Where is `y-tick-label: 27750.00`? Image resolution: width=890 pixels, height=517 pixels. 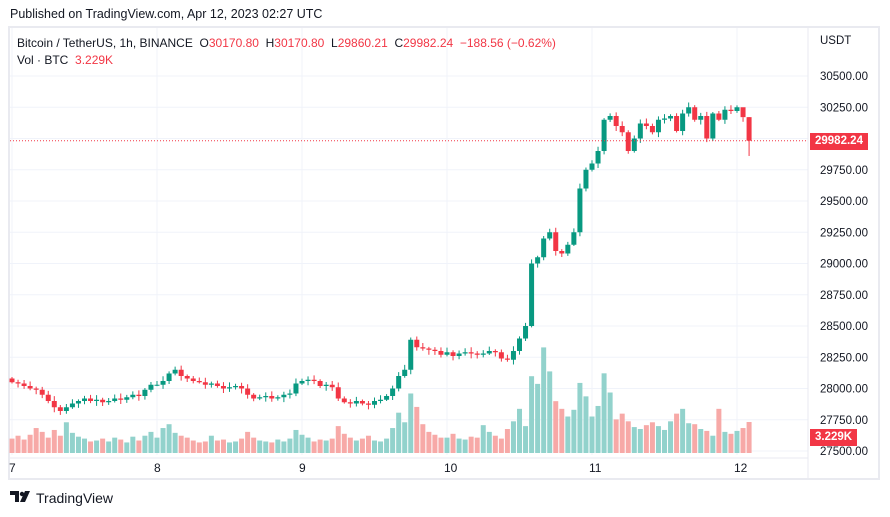 y-tick-label: 27750.00 is located at coordinates (844, 421).